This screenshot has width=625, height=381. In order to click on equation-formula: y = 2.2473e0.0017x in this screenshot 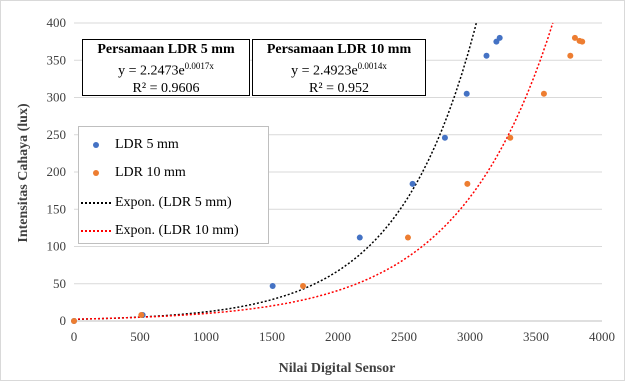, I will do `click(166, 70)`.